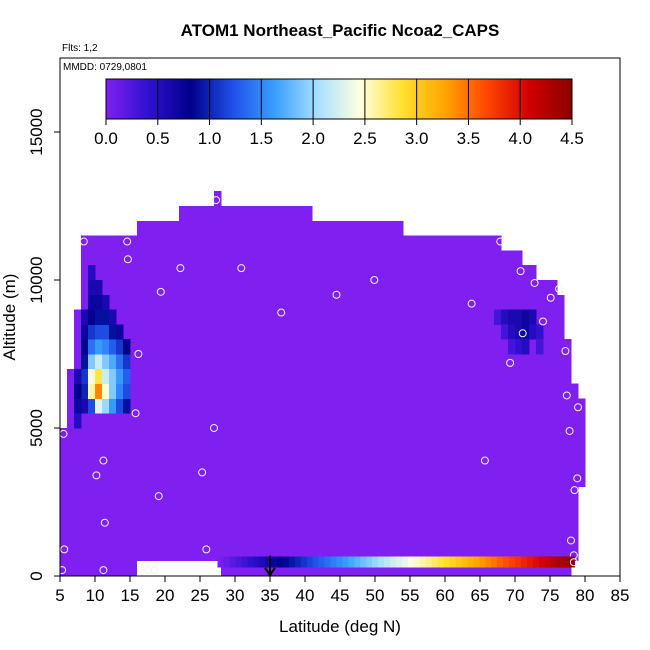  What do you see at coordinates (620, 595) in the screenshot?
I see `x-tick-label: 85` at bounding box center [620, 595].